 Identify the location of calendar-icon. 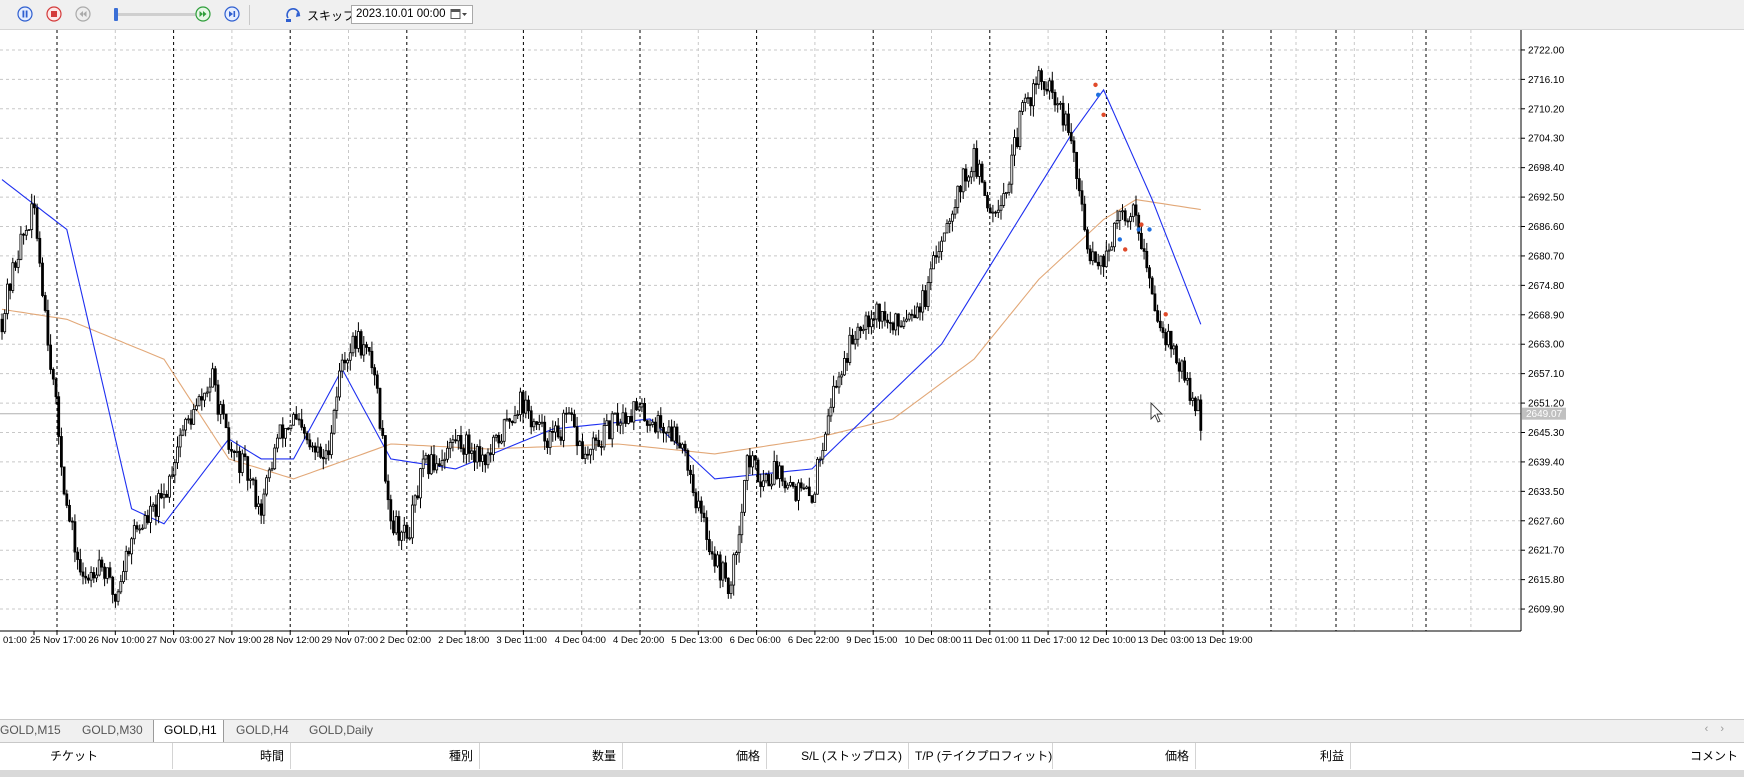
(459, 17).